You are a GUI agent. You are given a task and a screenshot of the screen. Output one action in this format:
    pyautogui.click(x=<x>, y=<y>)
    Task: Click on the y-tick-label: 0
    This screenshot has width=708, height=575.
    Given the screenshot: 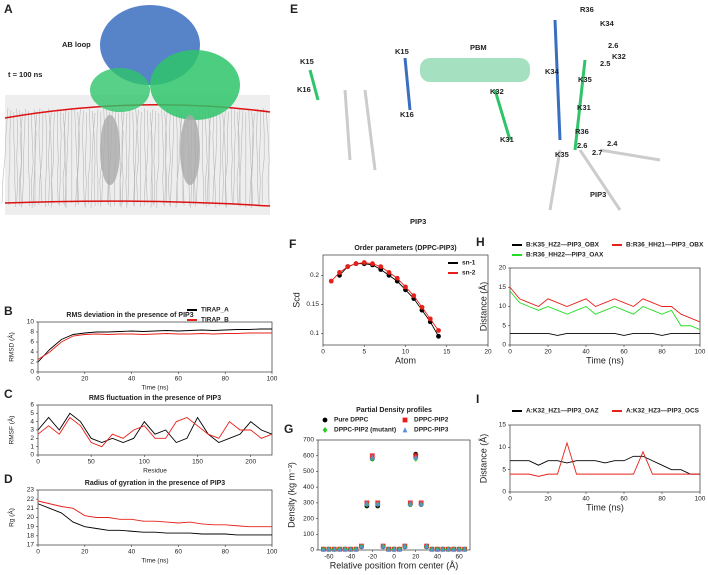 What is the action you would take?
    pyautogui.click(x=32, y=372)
    